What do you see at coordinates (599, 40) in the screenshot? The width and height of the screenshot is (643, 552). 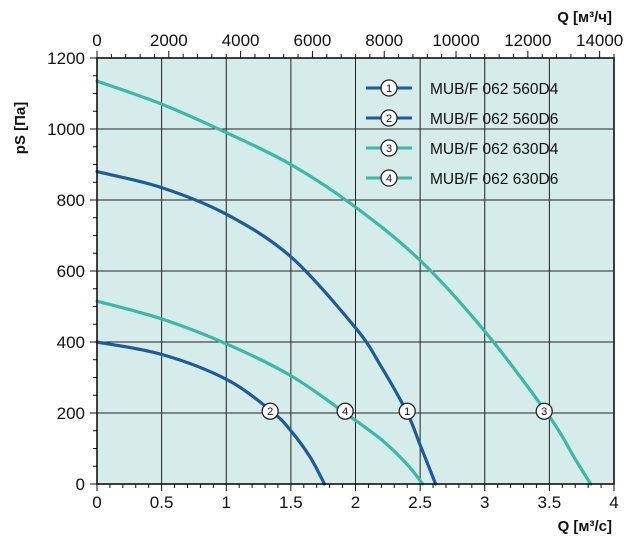 I see `x2-tick-label: 14000` at bounding box center [599, 40].